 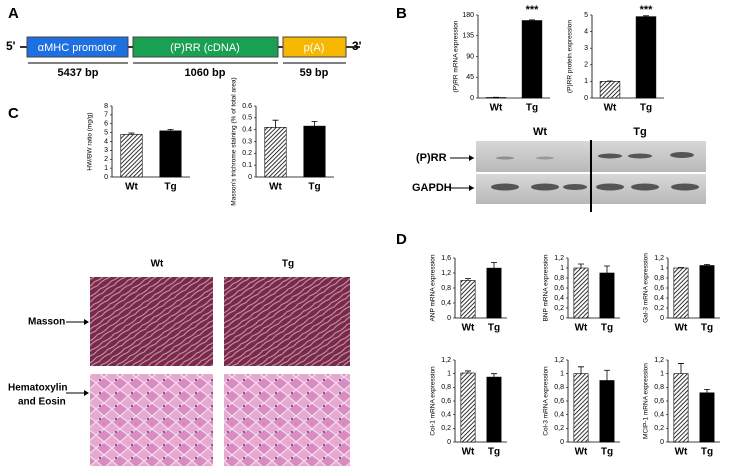 What do you see at coordinates (151, 321) in the screenshot?
I see `micrograph` at bounding box center [151, 321].